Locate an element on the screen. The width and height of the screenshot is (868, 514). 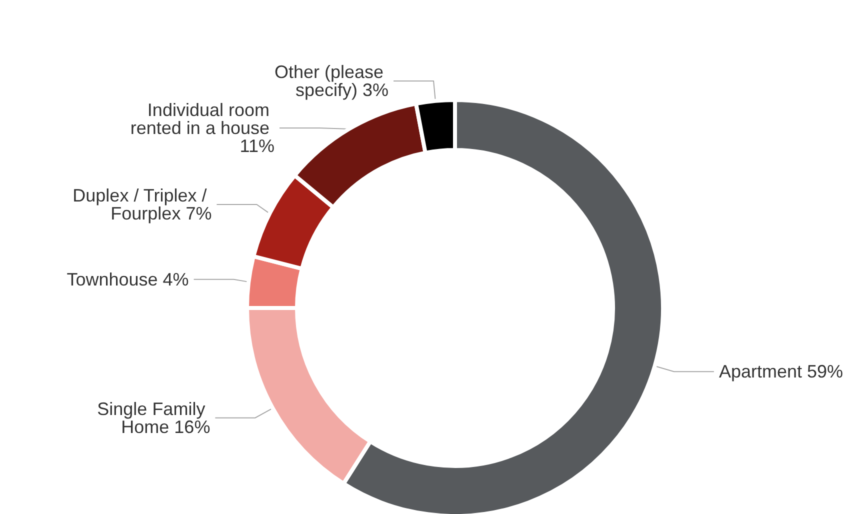
slice-label: Townhouse 4% is located at coordinates (127, 279).